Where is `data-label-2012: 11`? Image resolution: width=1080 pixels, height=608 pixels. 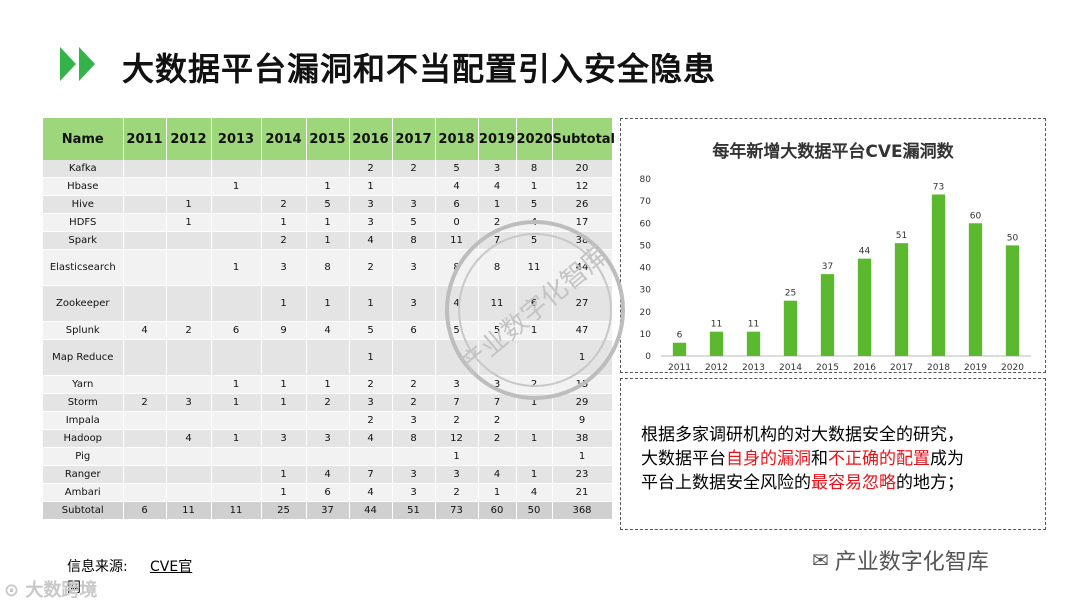 data-label-2012: 11 is located at coordinates (716, 325).